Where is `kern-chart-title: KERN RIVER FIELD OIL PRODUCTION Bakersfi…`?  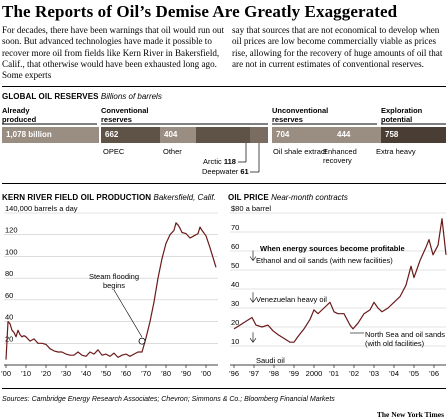
kern-chart-title: KERN RIVER FIELD OIL PRODUCTION Bakersfi… is located at coordinates (109, 197).